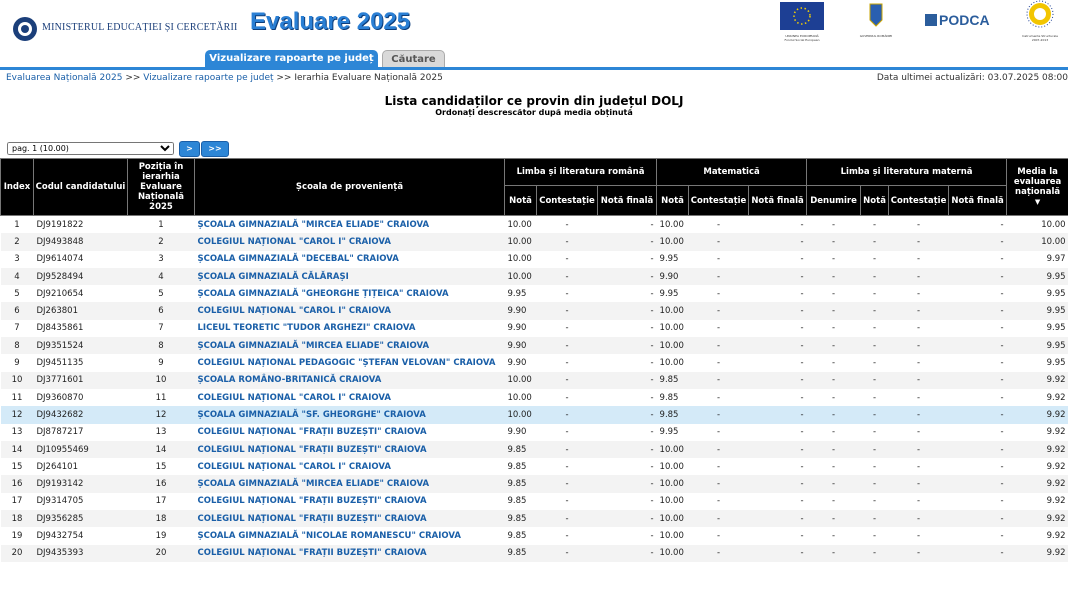 Image resolution: width=1068 pixels, height=601 pixels. What do you see at coordinates (349, 276) in the screenshot?
I see `school-link: ȘCOALA GIMNAZIALĂ CĂLĂRAȘI` at bounding box center [349, 276].